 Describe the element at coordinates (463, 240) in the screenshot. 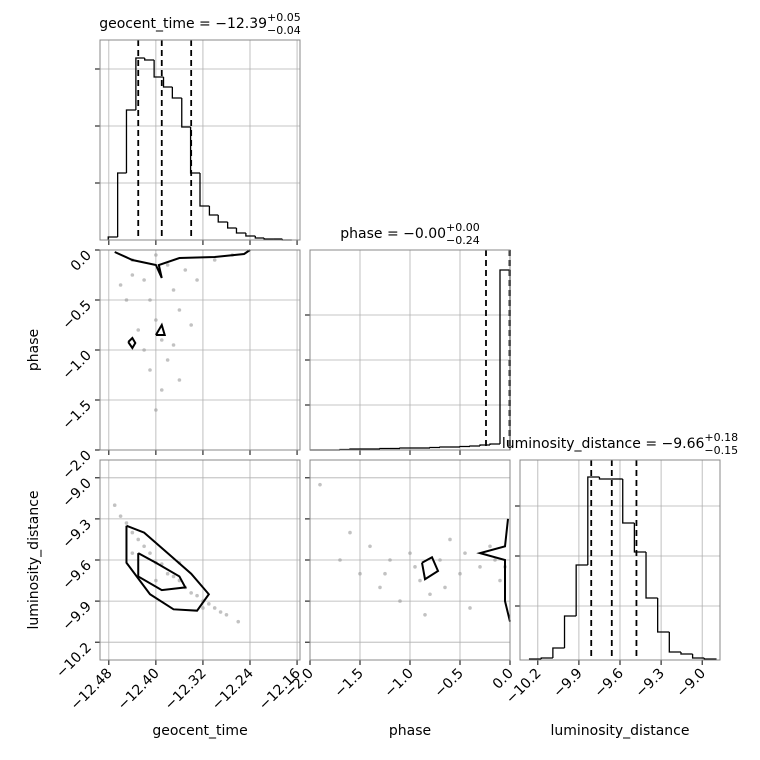

I see `title-sub: −0.24` at that location.